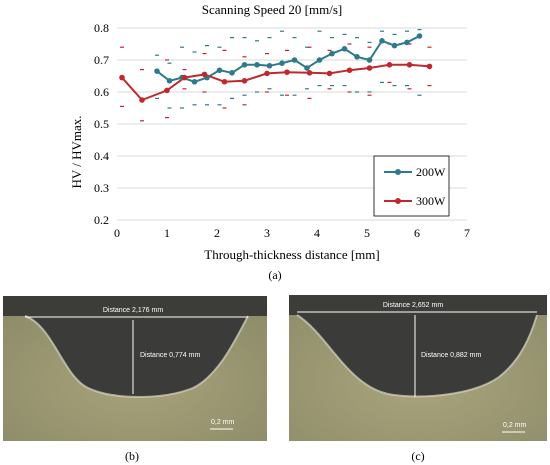  I want to click on legend-box, so click(411, 186).